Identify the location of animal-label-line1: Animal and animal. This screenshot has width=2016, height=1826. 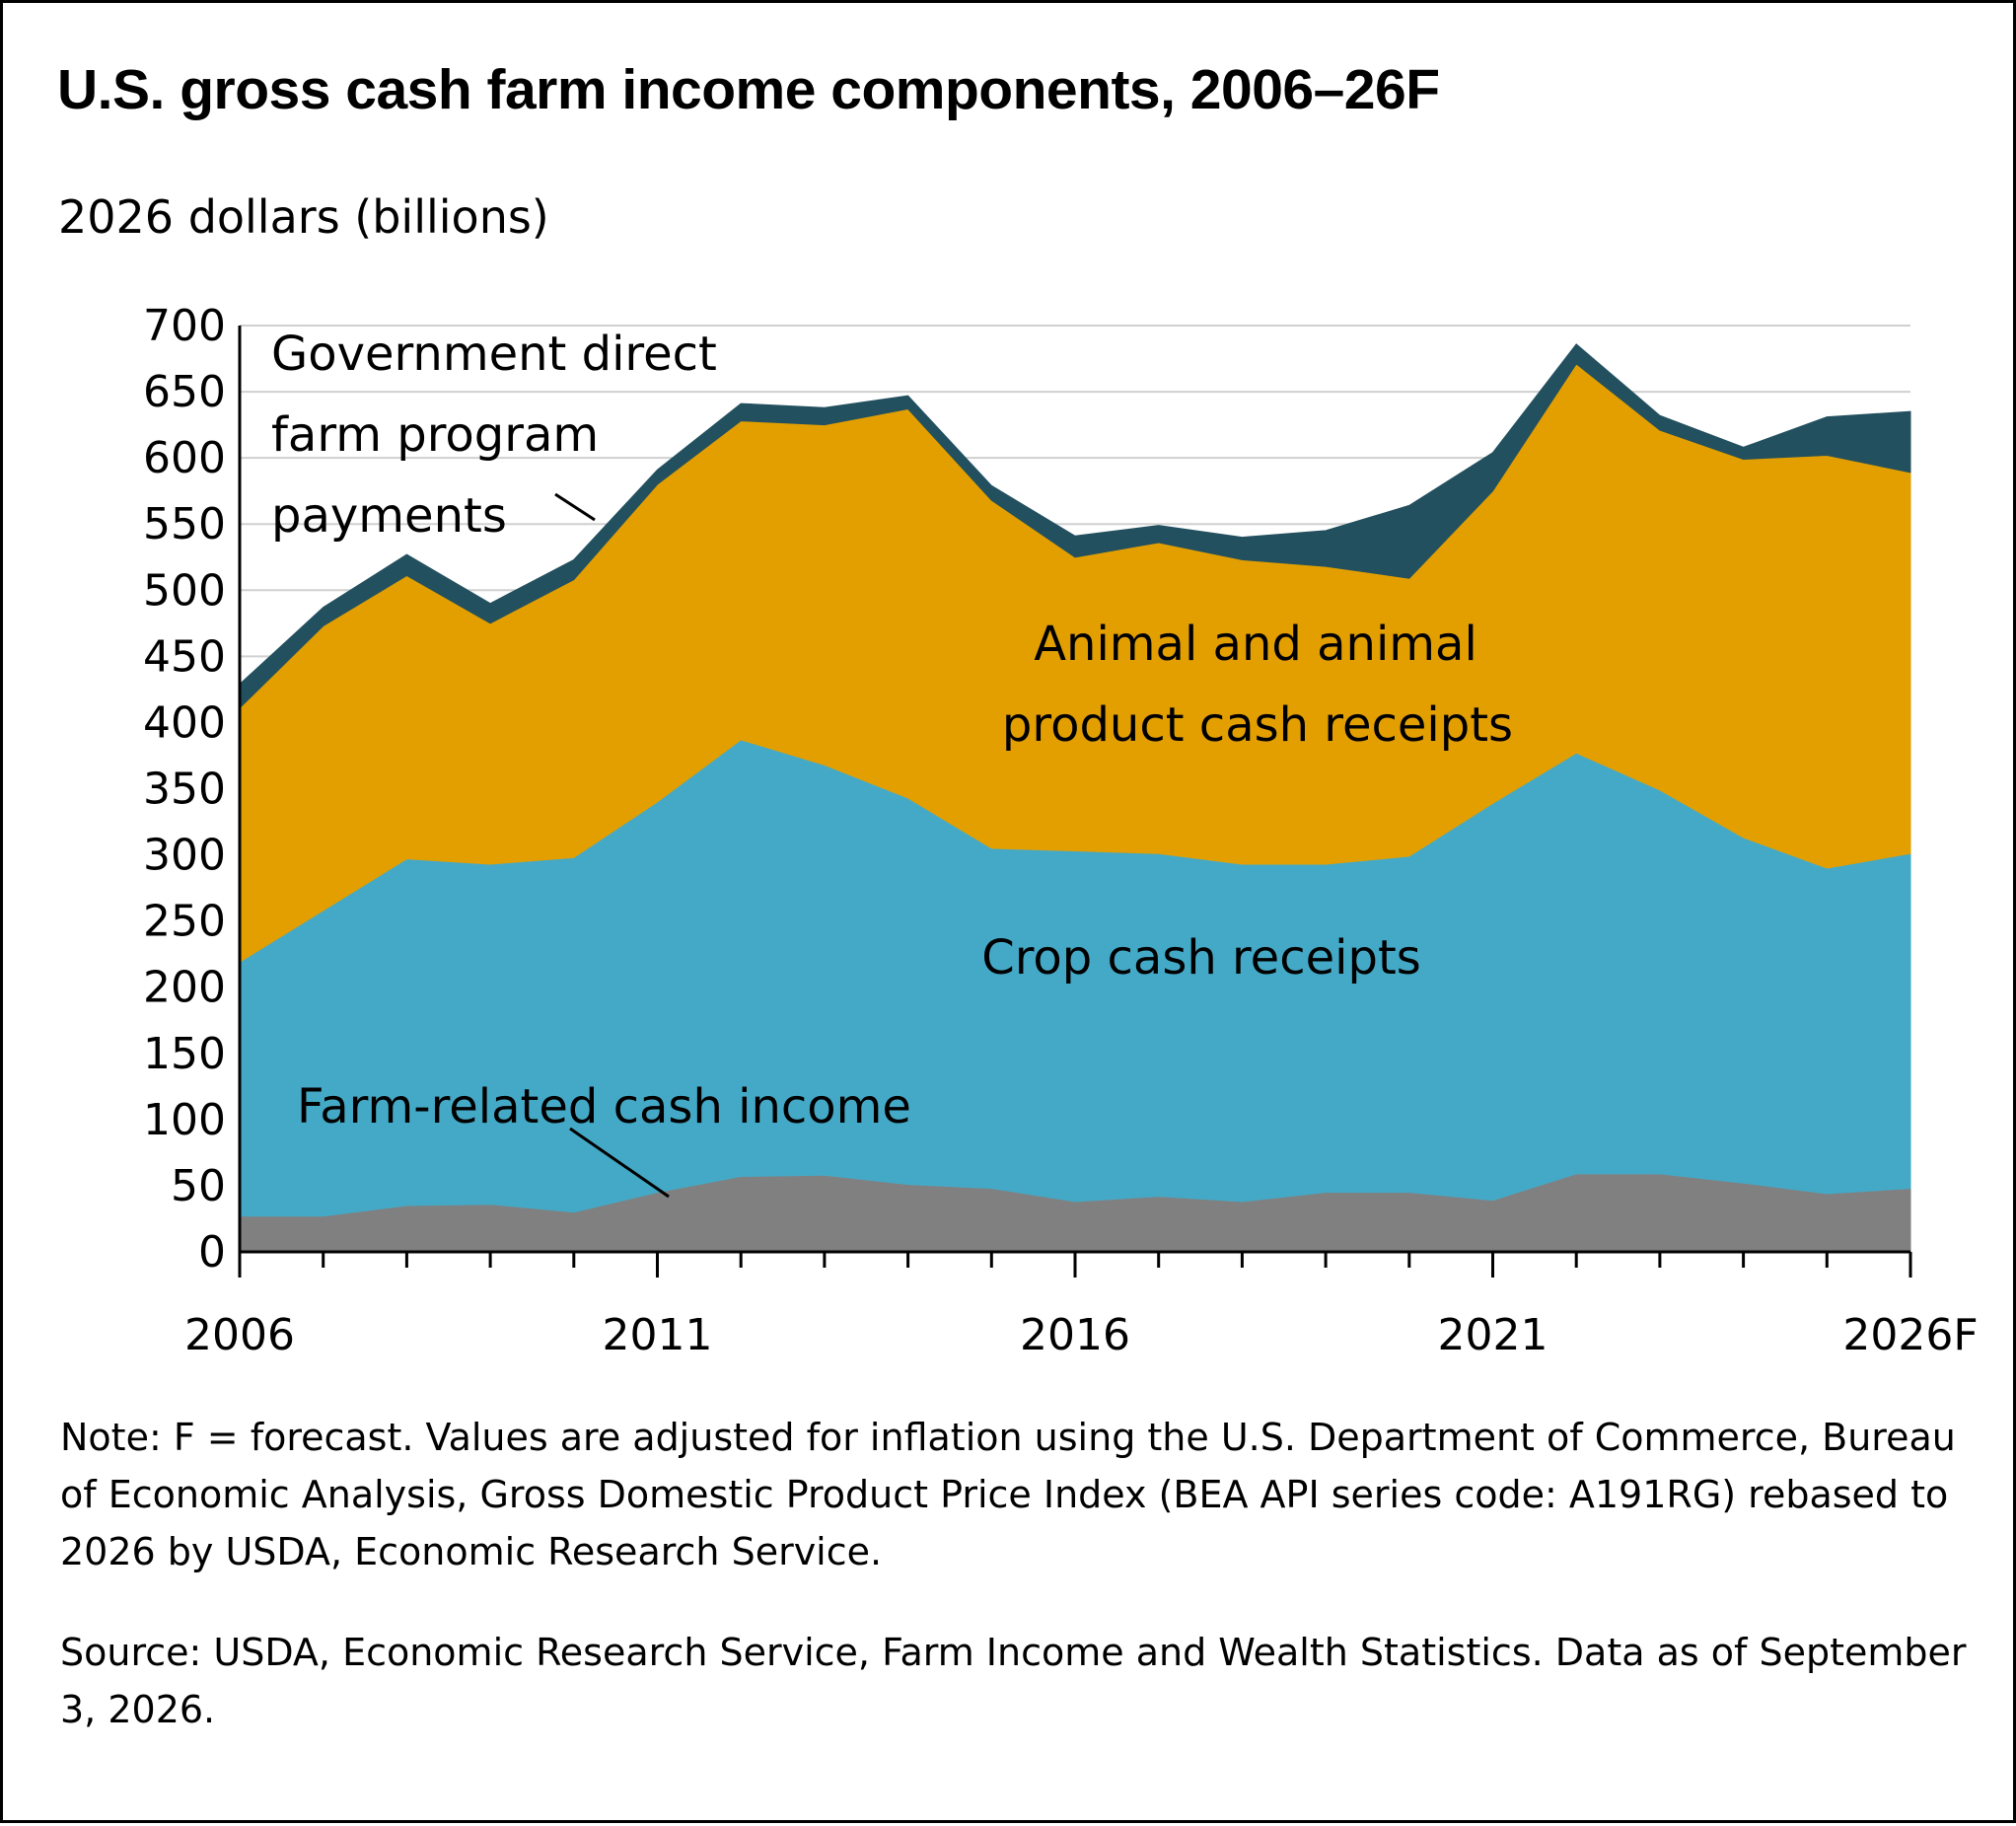
(1255, 644).